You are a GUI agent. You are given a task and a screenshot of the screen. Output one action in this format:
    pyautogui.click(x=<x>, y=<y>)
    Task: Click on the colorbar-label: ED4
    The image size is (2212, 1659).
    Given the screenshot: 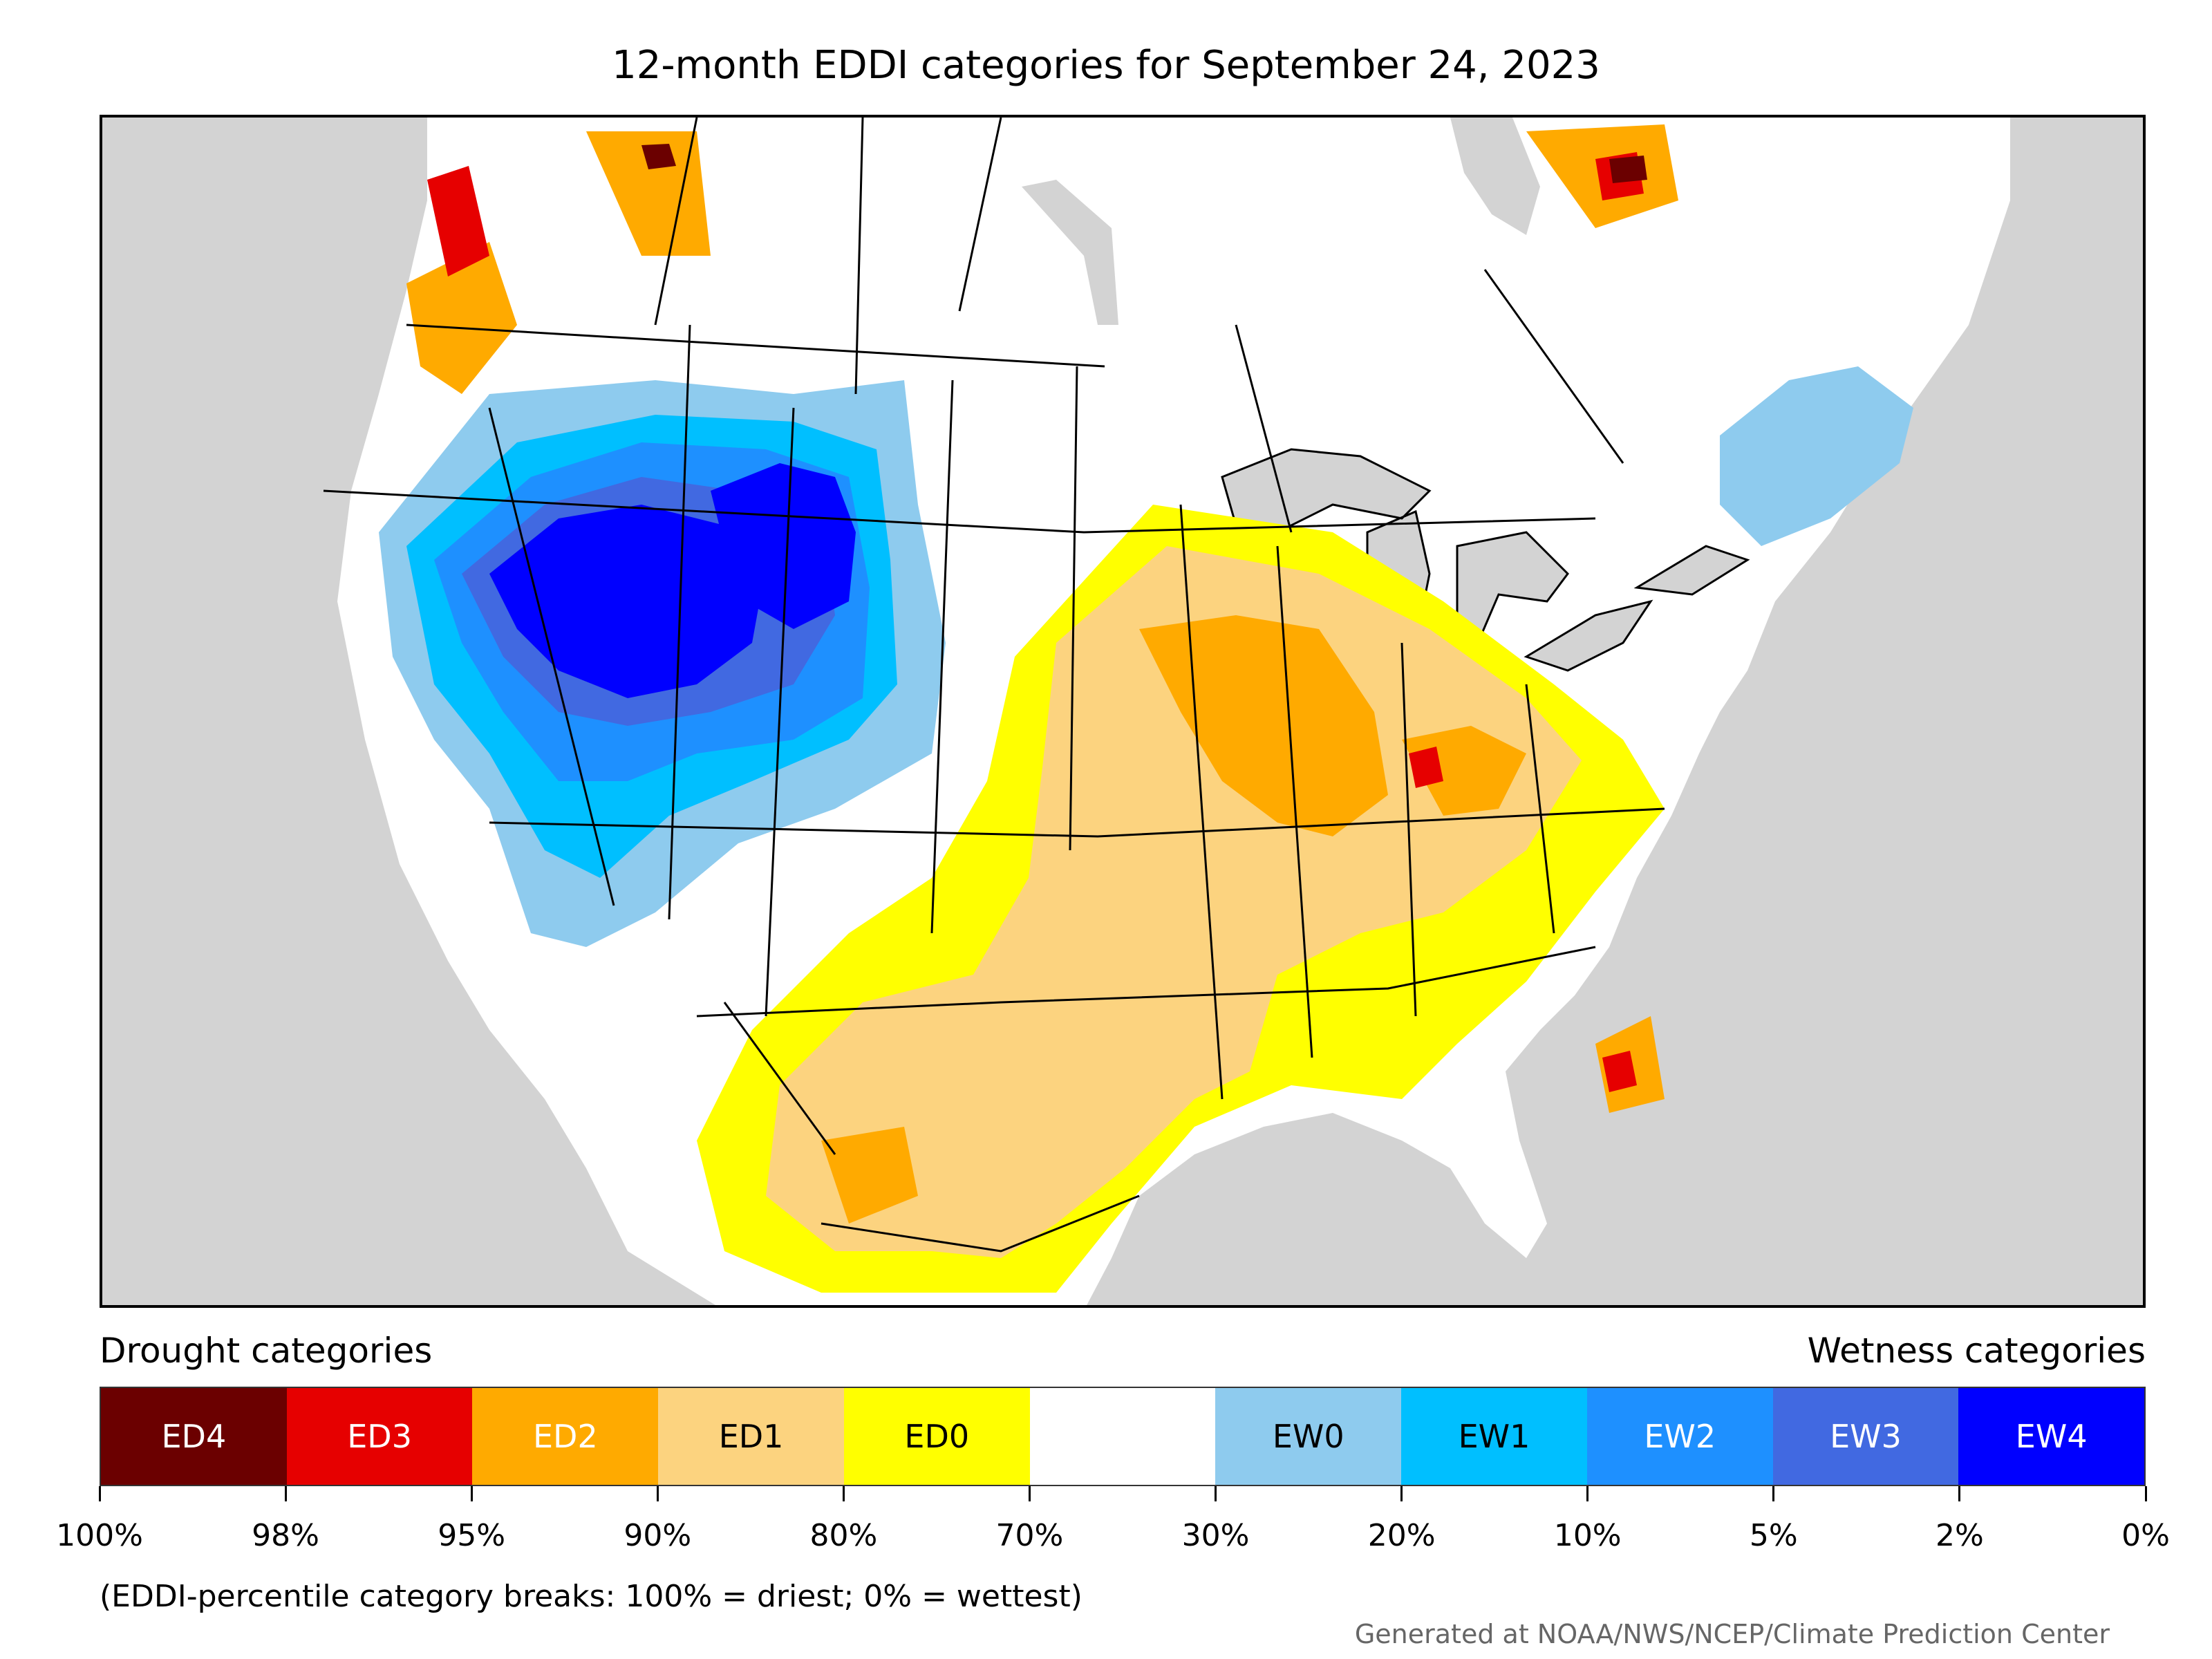 What is the action you would take?
    pyautogui.click(x=194, y=1436)
    